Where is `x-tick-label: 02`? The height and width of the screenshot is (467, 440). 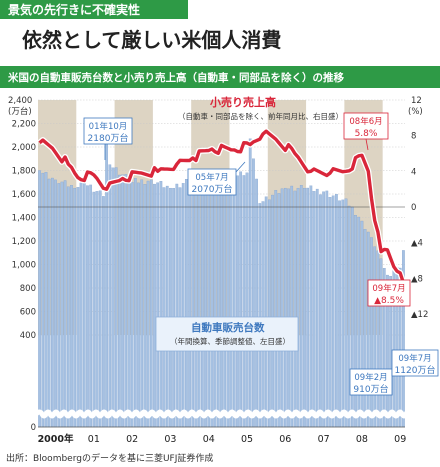
x-tick-label: 02 is located at coordinates (132, 439).